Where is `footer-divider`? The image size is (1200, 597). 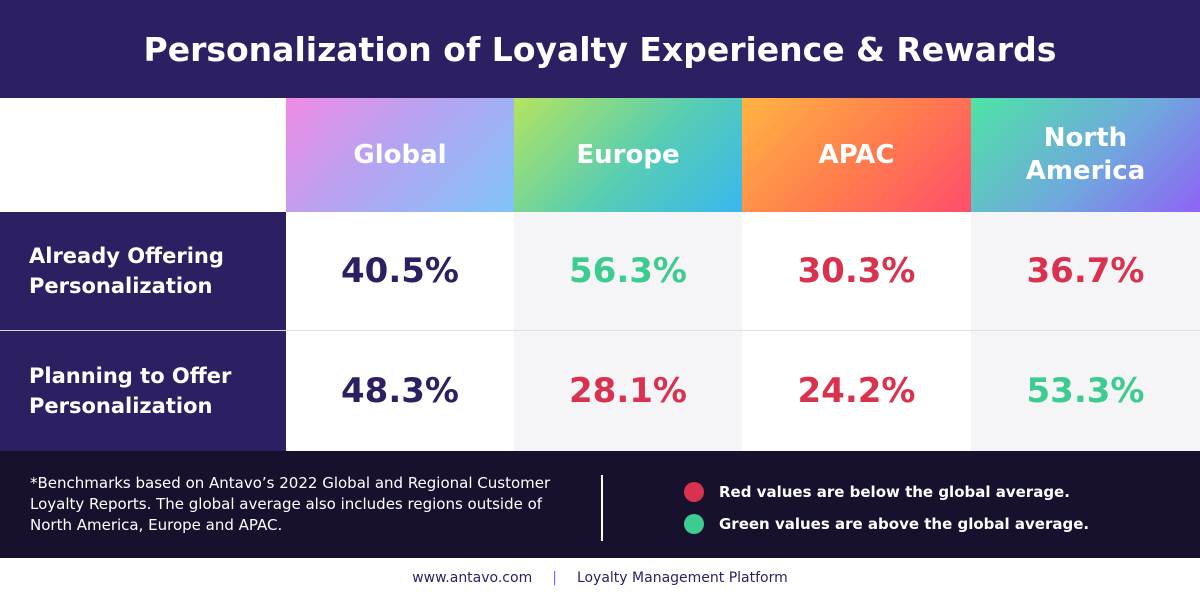 footer-divider is located at coordinates (602, 508).